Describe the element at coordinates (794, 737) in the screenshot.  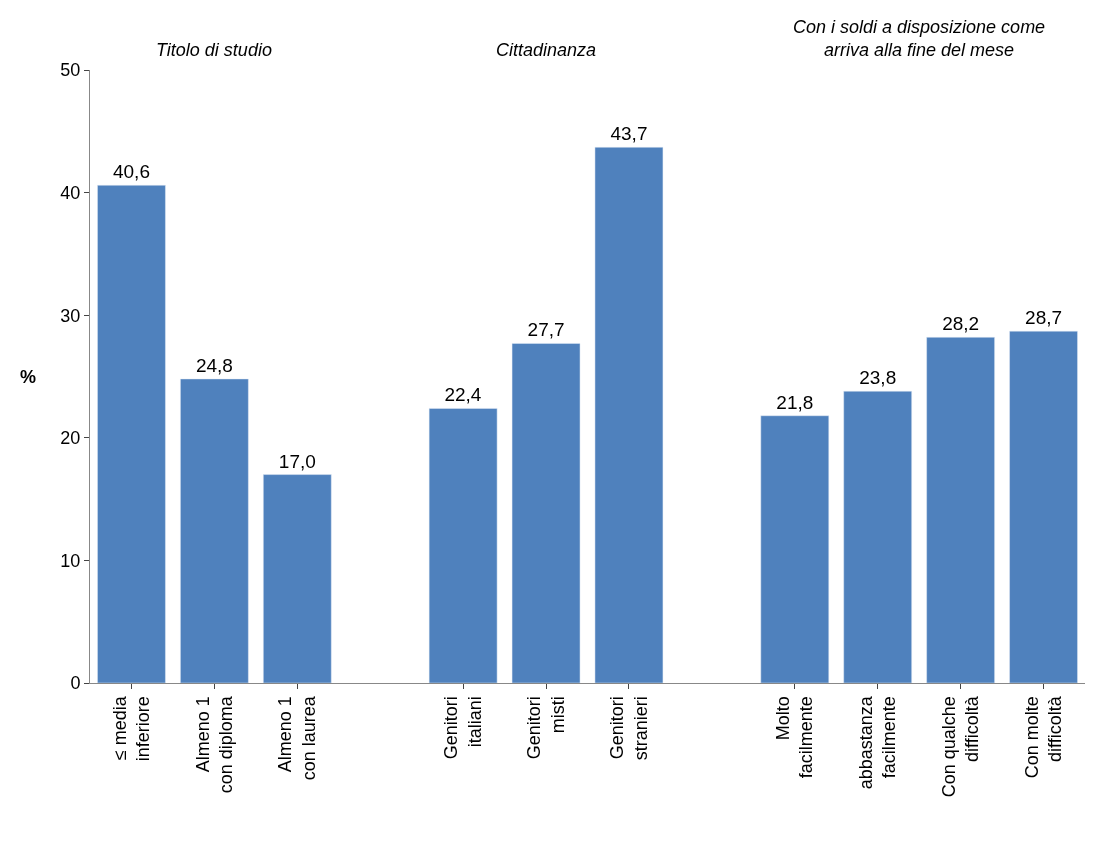
I see `x-tick-label: Molto facilmente` at that location.